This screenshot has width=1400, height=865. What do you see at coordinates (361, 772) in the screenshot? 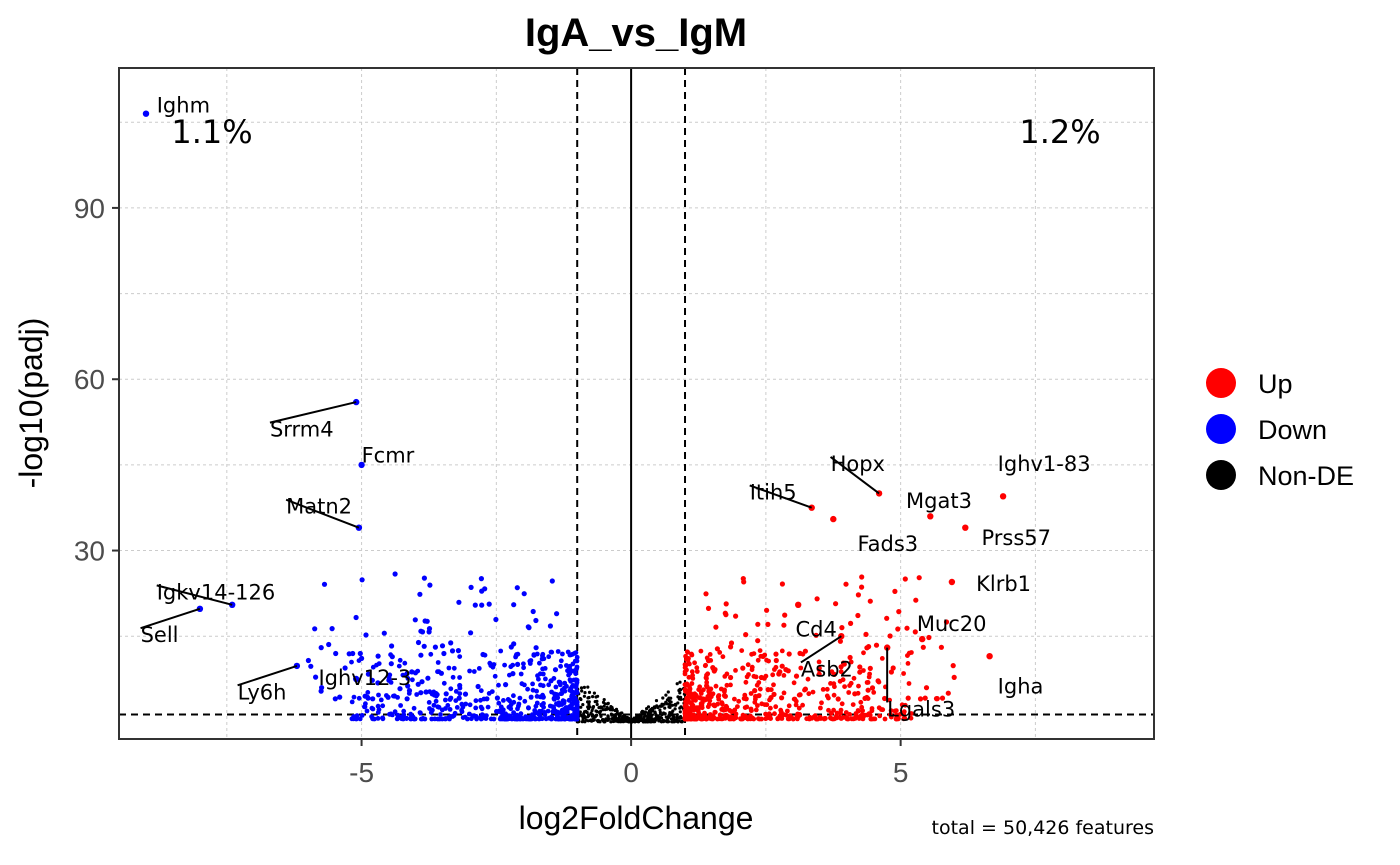
I see `x-tick-label: -5` at bounding box center [361, 772].